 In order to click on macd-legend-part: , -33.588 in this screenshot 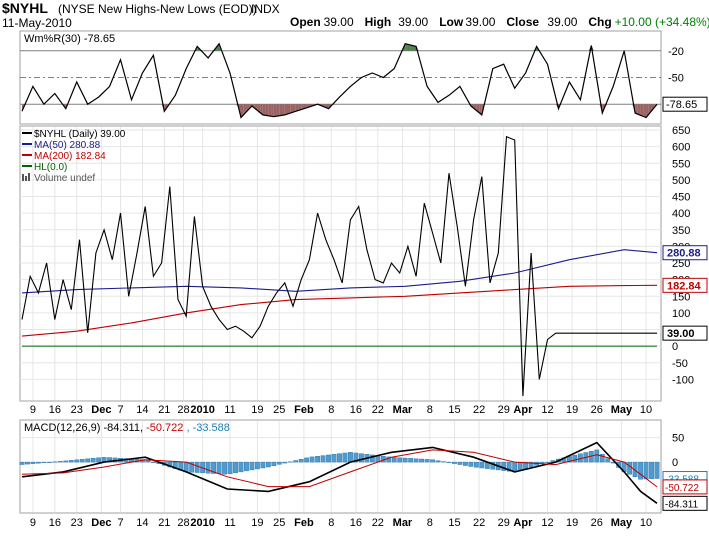, I will do `click(206, 428)`.